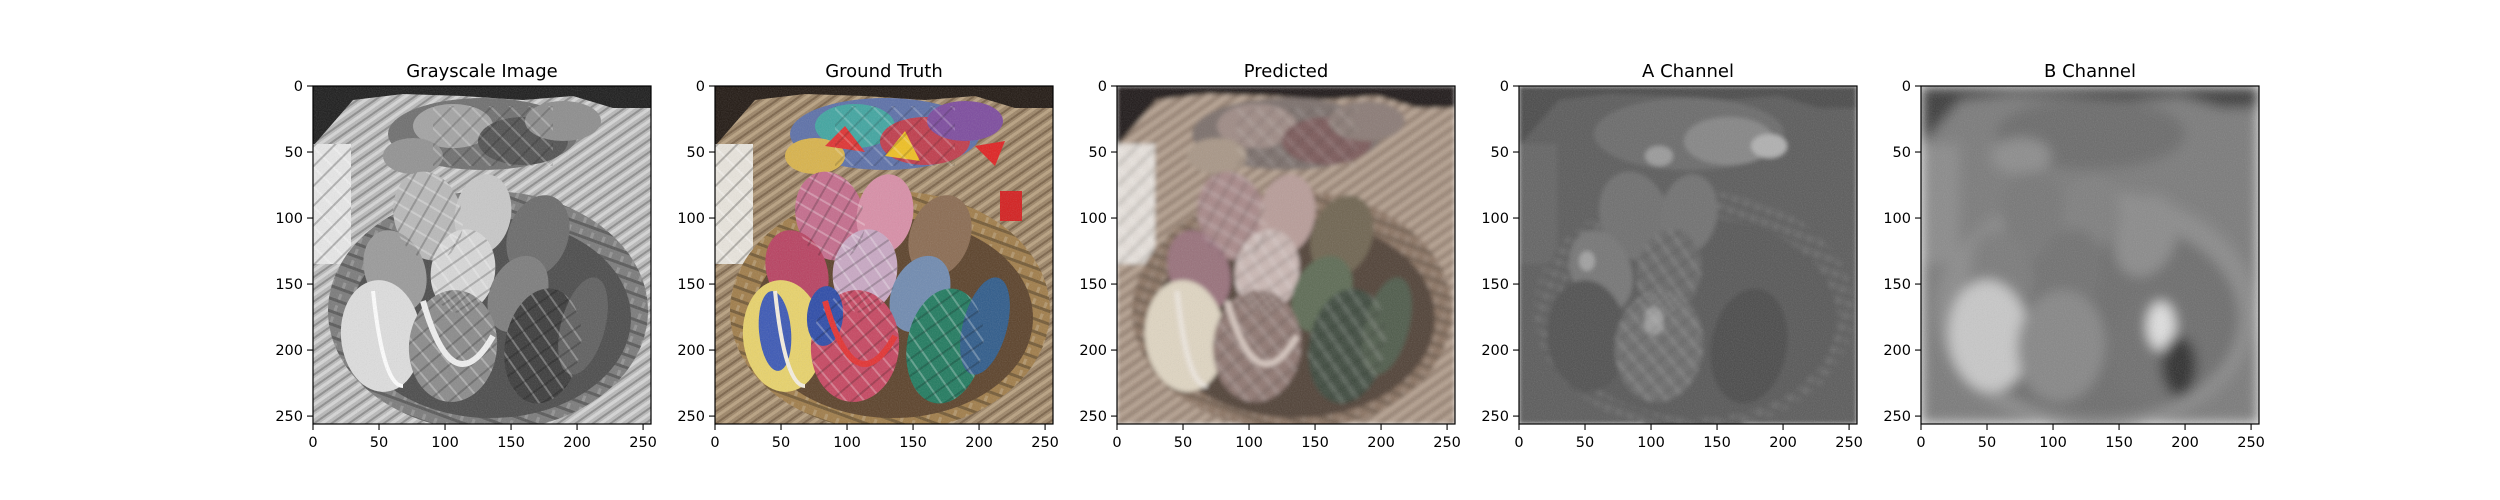 The height and width of the screenshot is (500, 2500). What do you see at coordinates (1504, 87) in the screenshot?
I see `y-tick-label-a-channel-0: 0` at bounding box center [1504, 87].